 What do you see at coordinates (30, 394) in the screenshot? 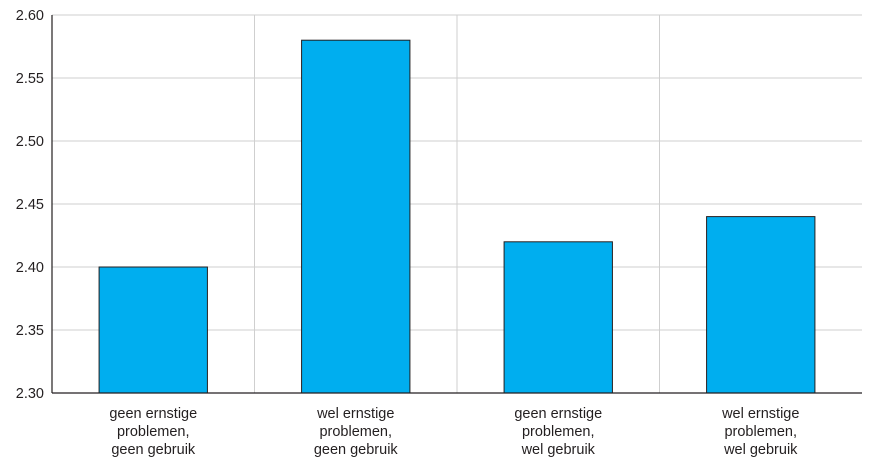
I see `y-tick-label: 2.30` at bounding box center [30, 394].